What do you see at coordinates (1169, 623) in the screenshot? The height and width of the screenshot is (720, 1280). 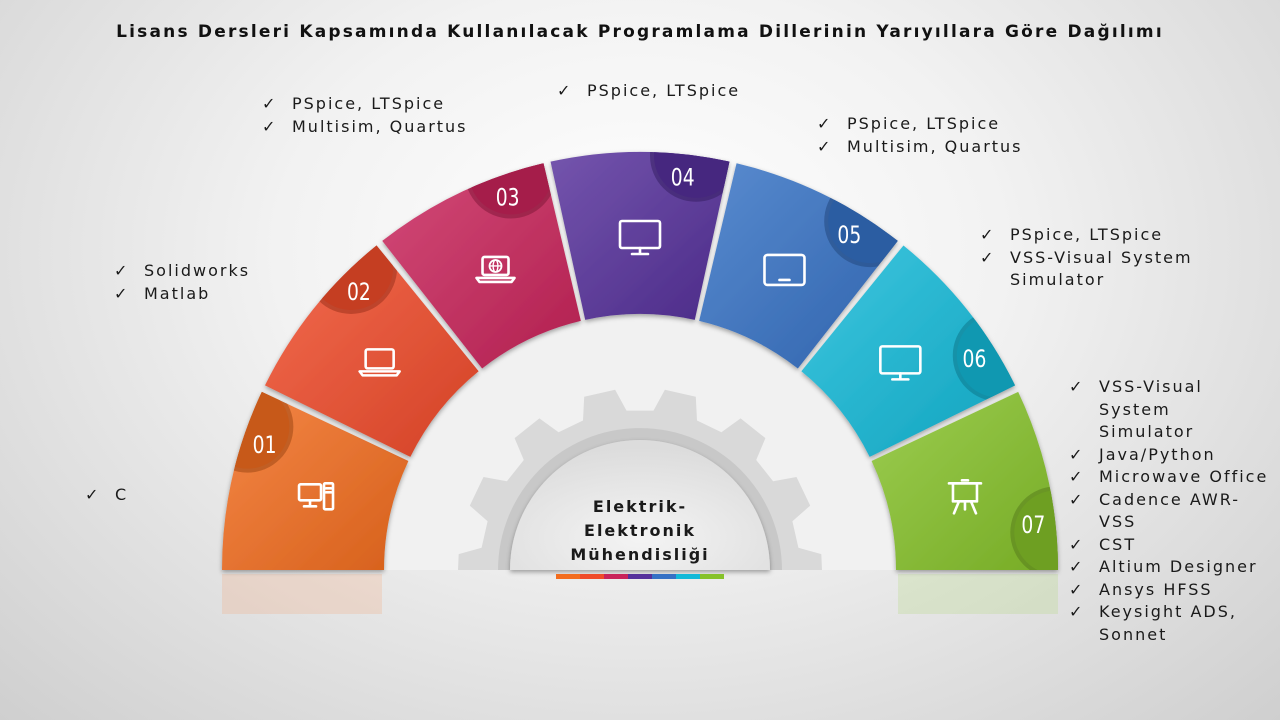 I see `list-item: Keysight ADS, Sonnet` at bounding box center [1169, 623].